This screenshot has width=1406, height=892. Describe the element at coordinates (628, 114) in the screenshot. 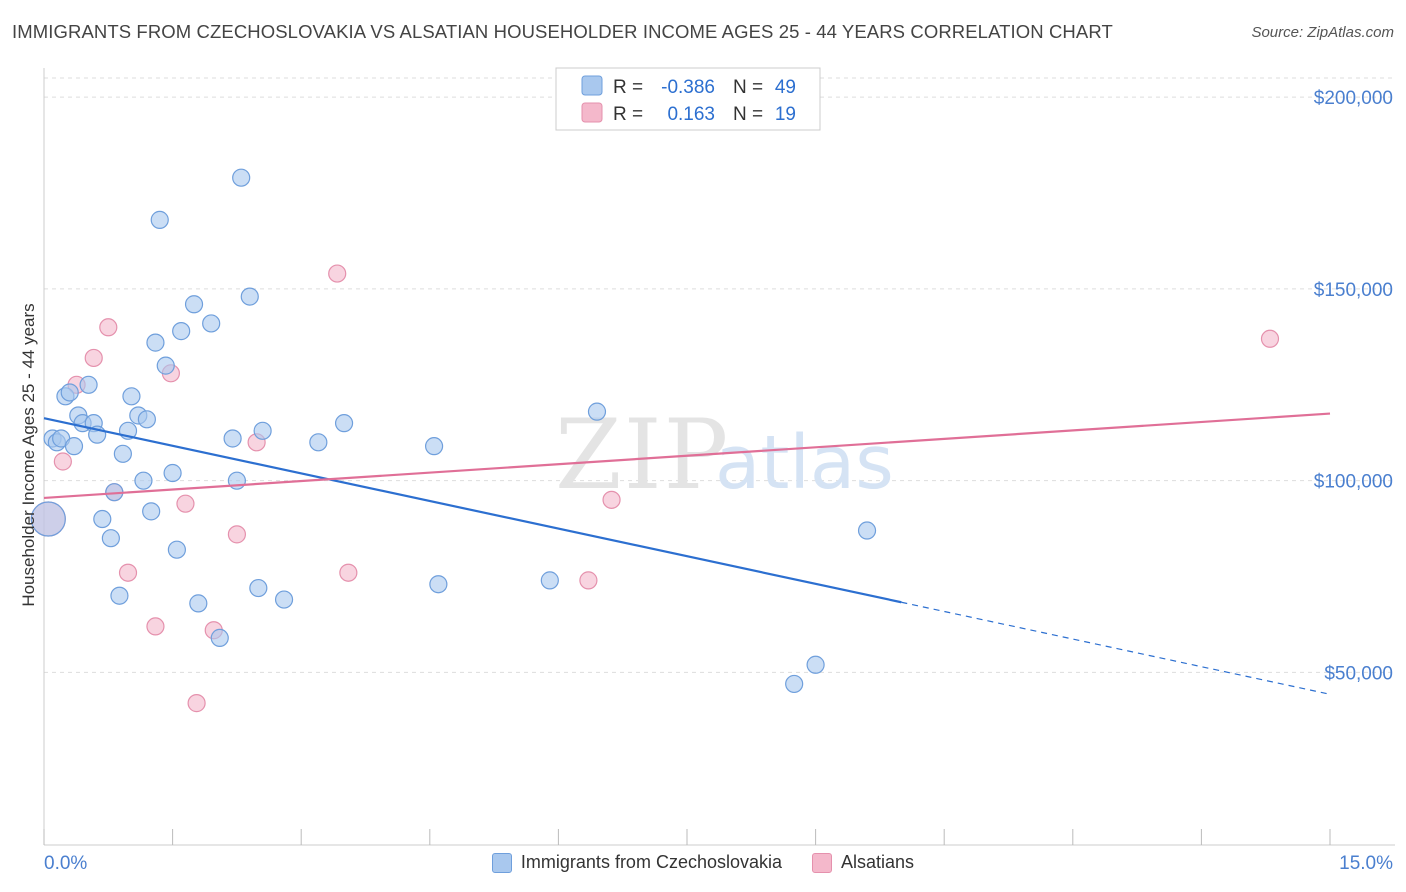

I see `legend-r-label-2: R =` at that location.